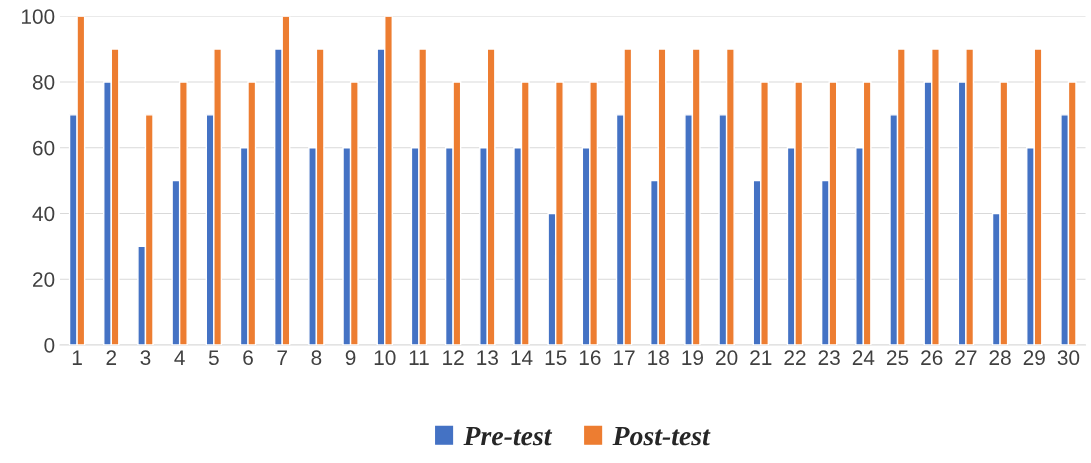 Image resolution: width=1091 pixels, height=463 pixels. What do you see at coordinates (316, 358) in the screenshot?
I see `x-tick-label: 8` at bounding box center [316, 358].